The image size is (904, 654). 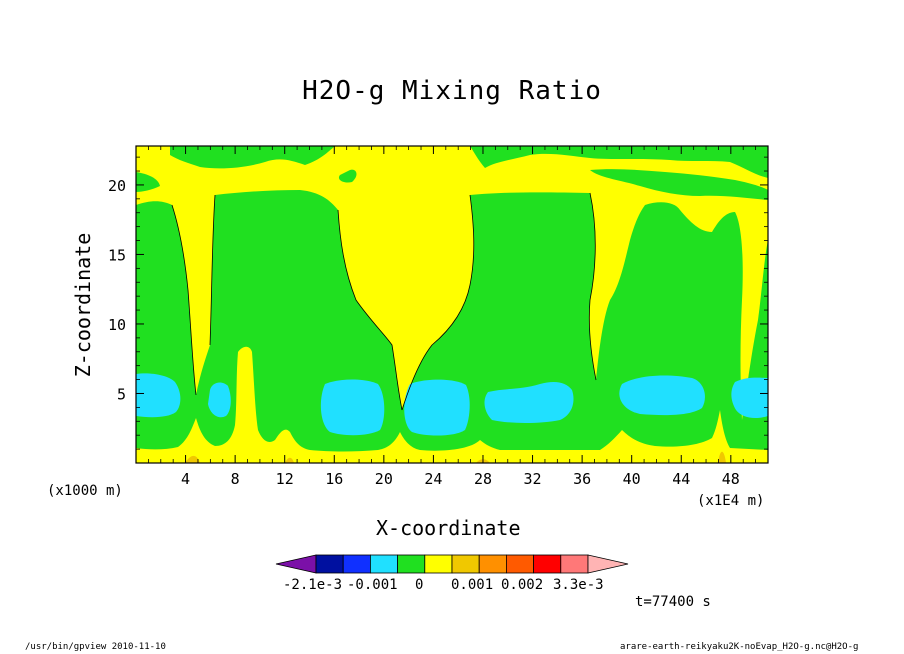 What do you see at coordinates (419, 585) in the screenshot?
I see `colorbar-tick-label: 0` at bounding box center [419, 585].